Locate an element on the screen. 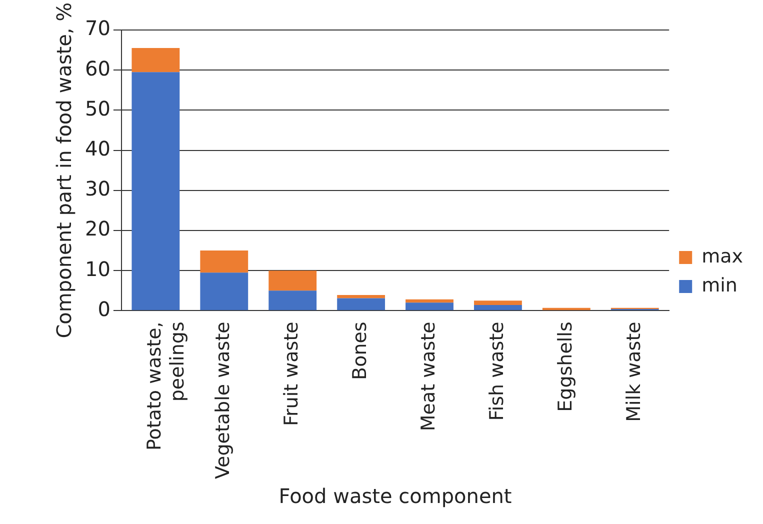 This screenshot has height=524, width=763. y-tick-label: 30 is located at coordinates (97, 188).